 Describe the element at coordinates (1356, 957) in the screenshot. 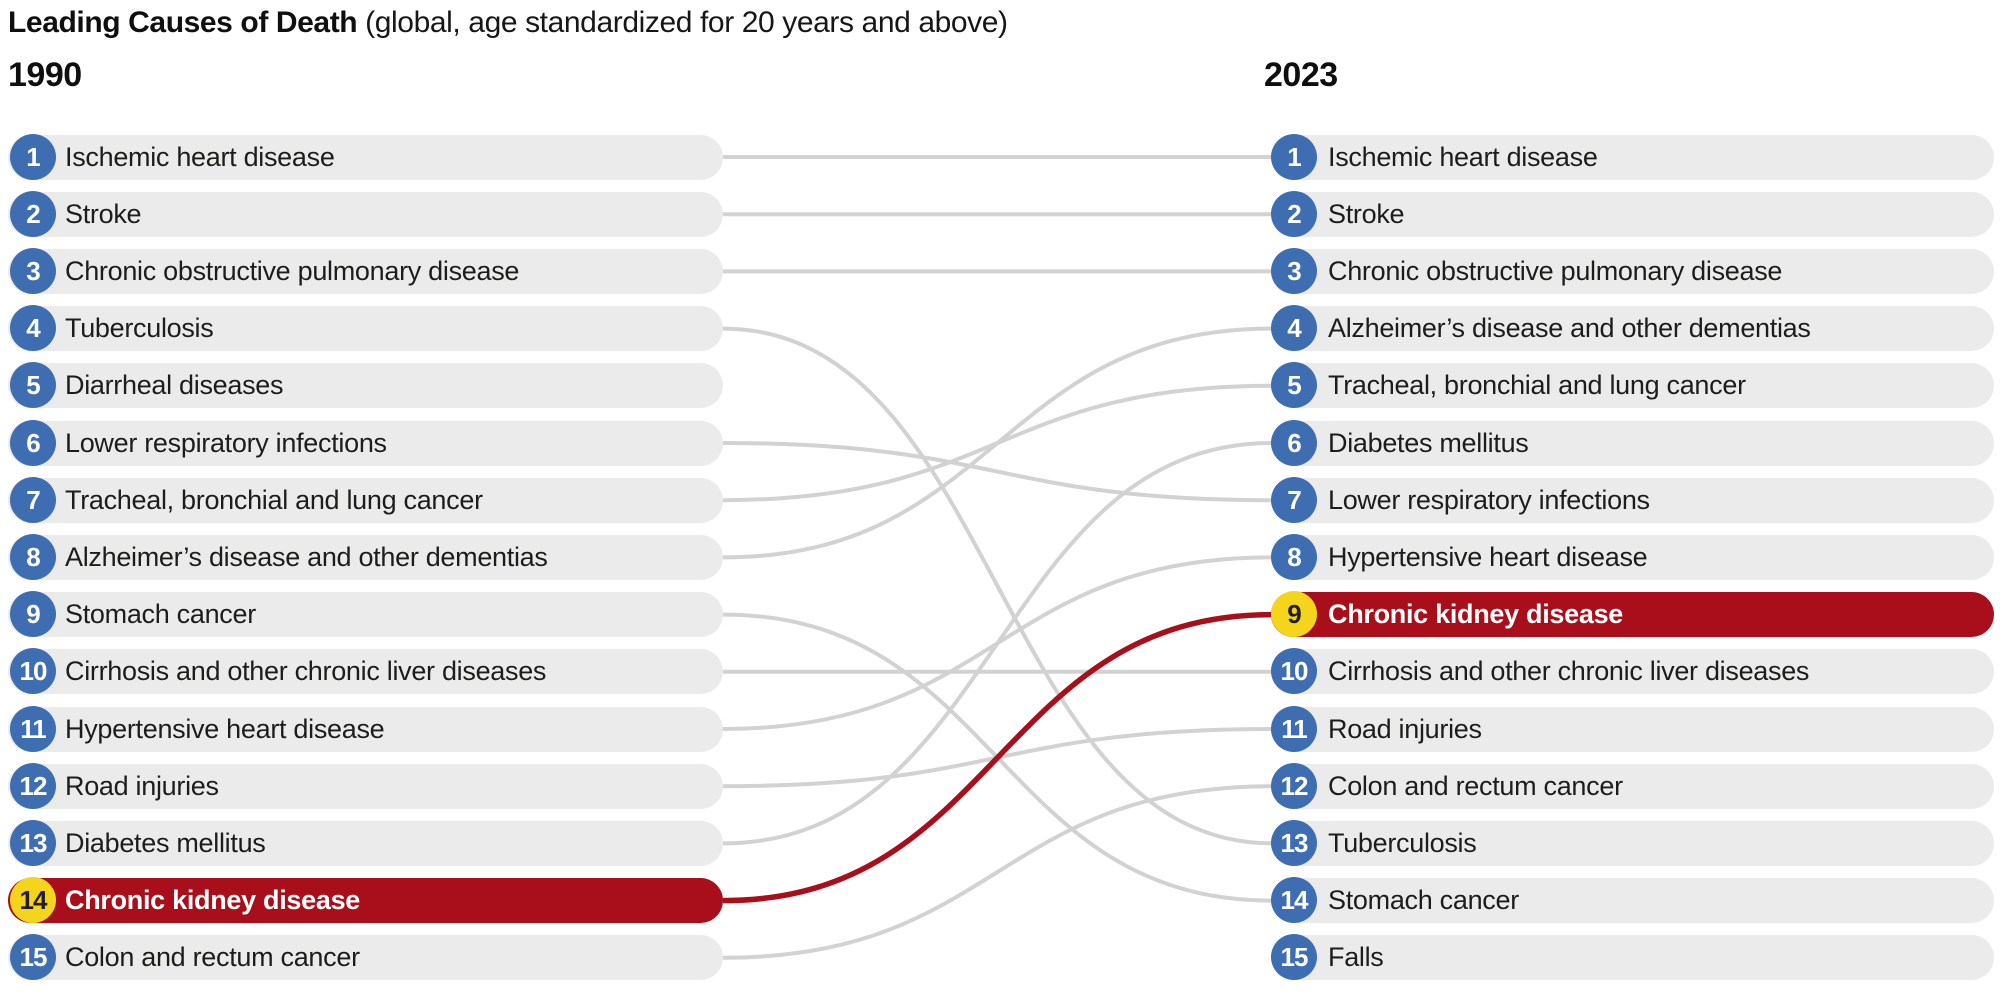

I see `cause-label: Falls` at that location.